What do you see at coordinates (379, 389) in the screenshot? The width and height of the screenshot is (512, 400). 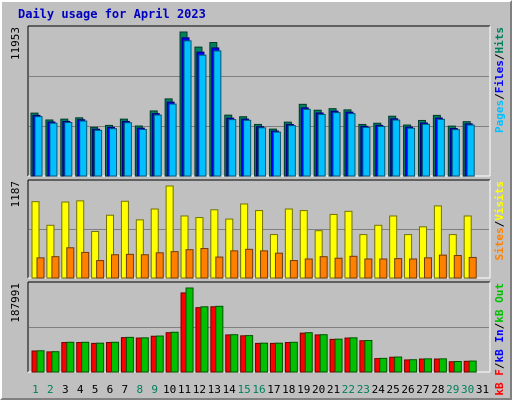 I see `x-tick-label: 24` at bounding box center [379, 389].